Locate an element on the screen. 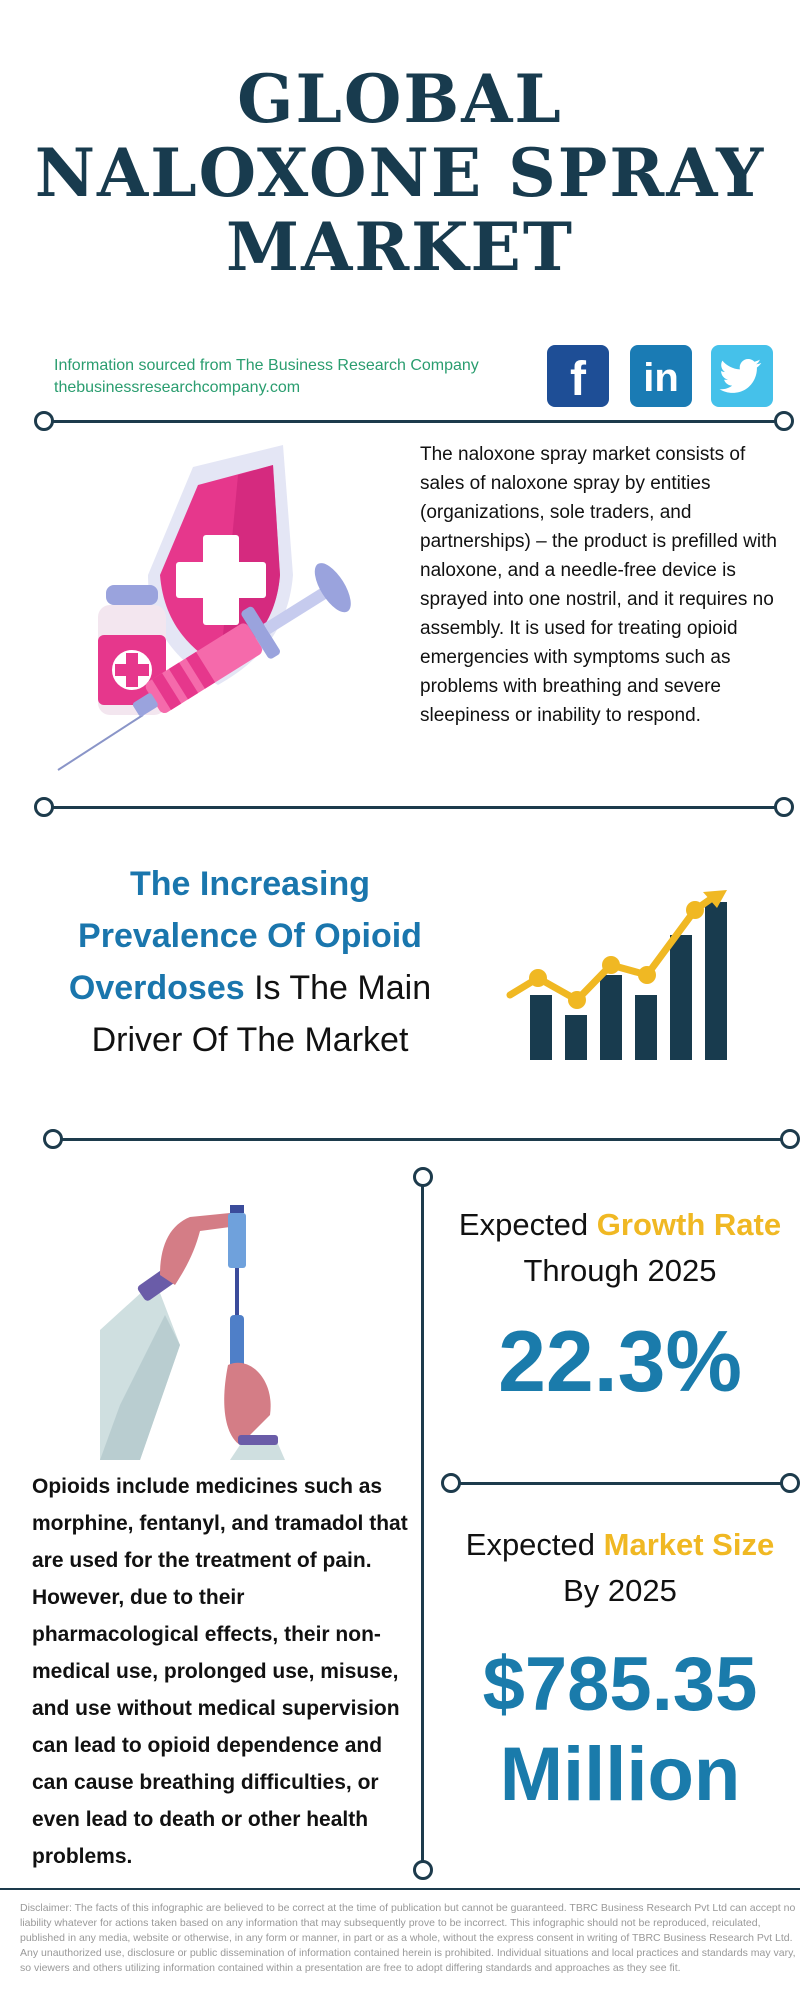 The width and height of the screenshot is (800, 2000). linkedin-icon: in is located at coordinates (661, 376).